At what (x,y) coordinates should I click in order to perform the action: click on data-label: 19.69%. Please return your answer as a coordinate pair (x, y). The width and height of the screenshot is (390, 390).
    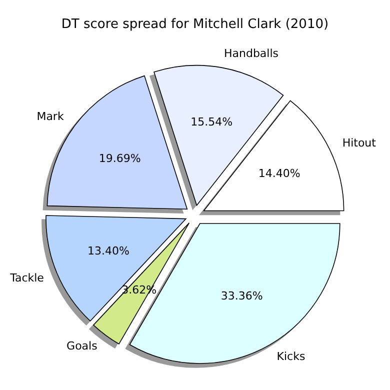
    Looking at the image, I should click on (119, 158).